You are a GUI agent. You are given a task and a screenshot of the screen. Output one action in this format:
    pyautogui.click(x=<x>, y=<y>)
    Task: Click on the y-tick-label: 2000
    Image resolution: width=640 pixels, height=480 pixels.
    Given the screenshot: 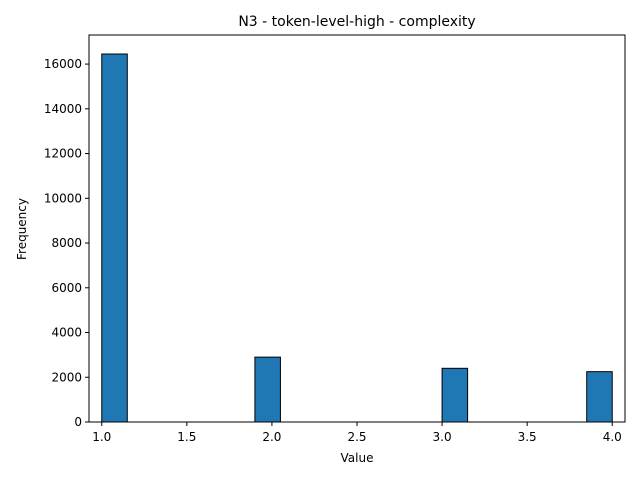 What is the action you would take?
    pyautogui.click(x=66, y=377)
    